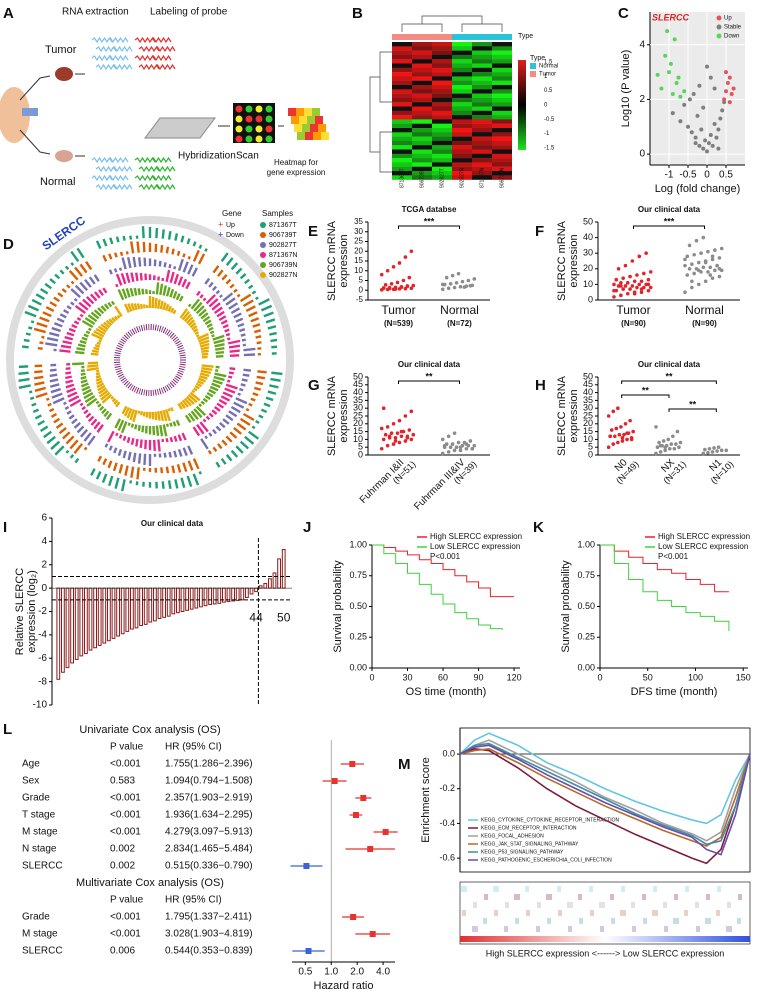 The width and height of the screenshot is (760, 992). I want to click on y-tick-label: 4, so click(44, 541).